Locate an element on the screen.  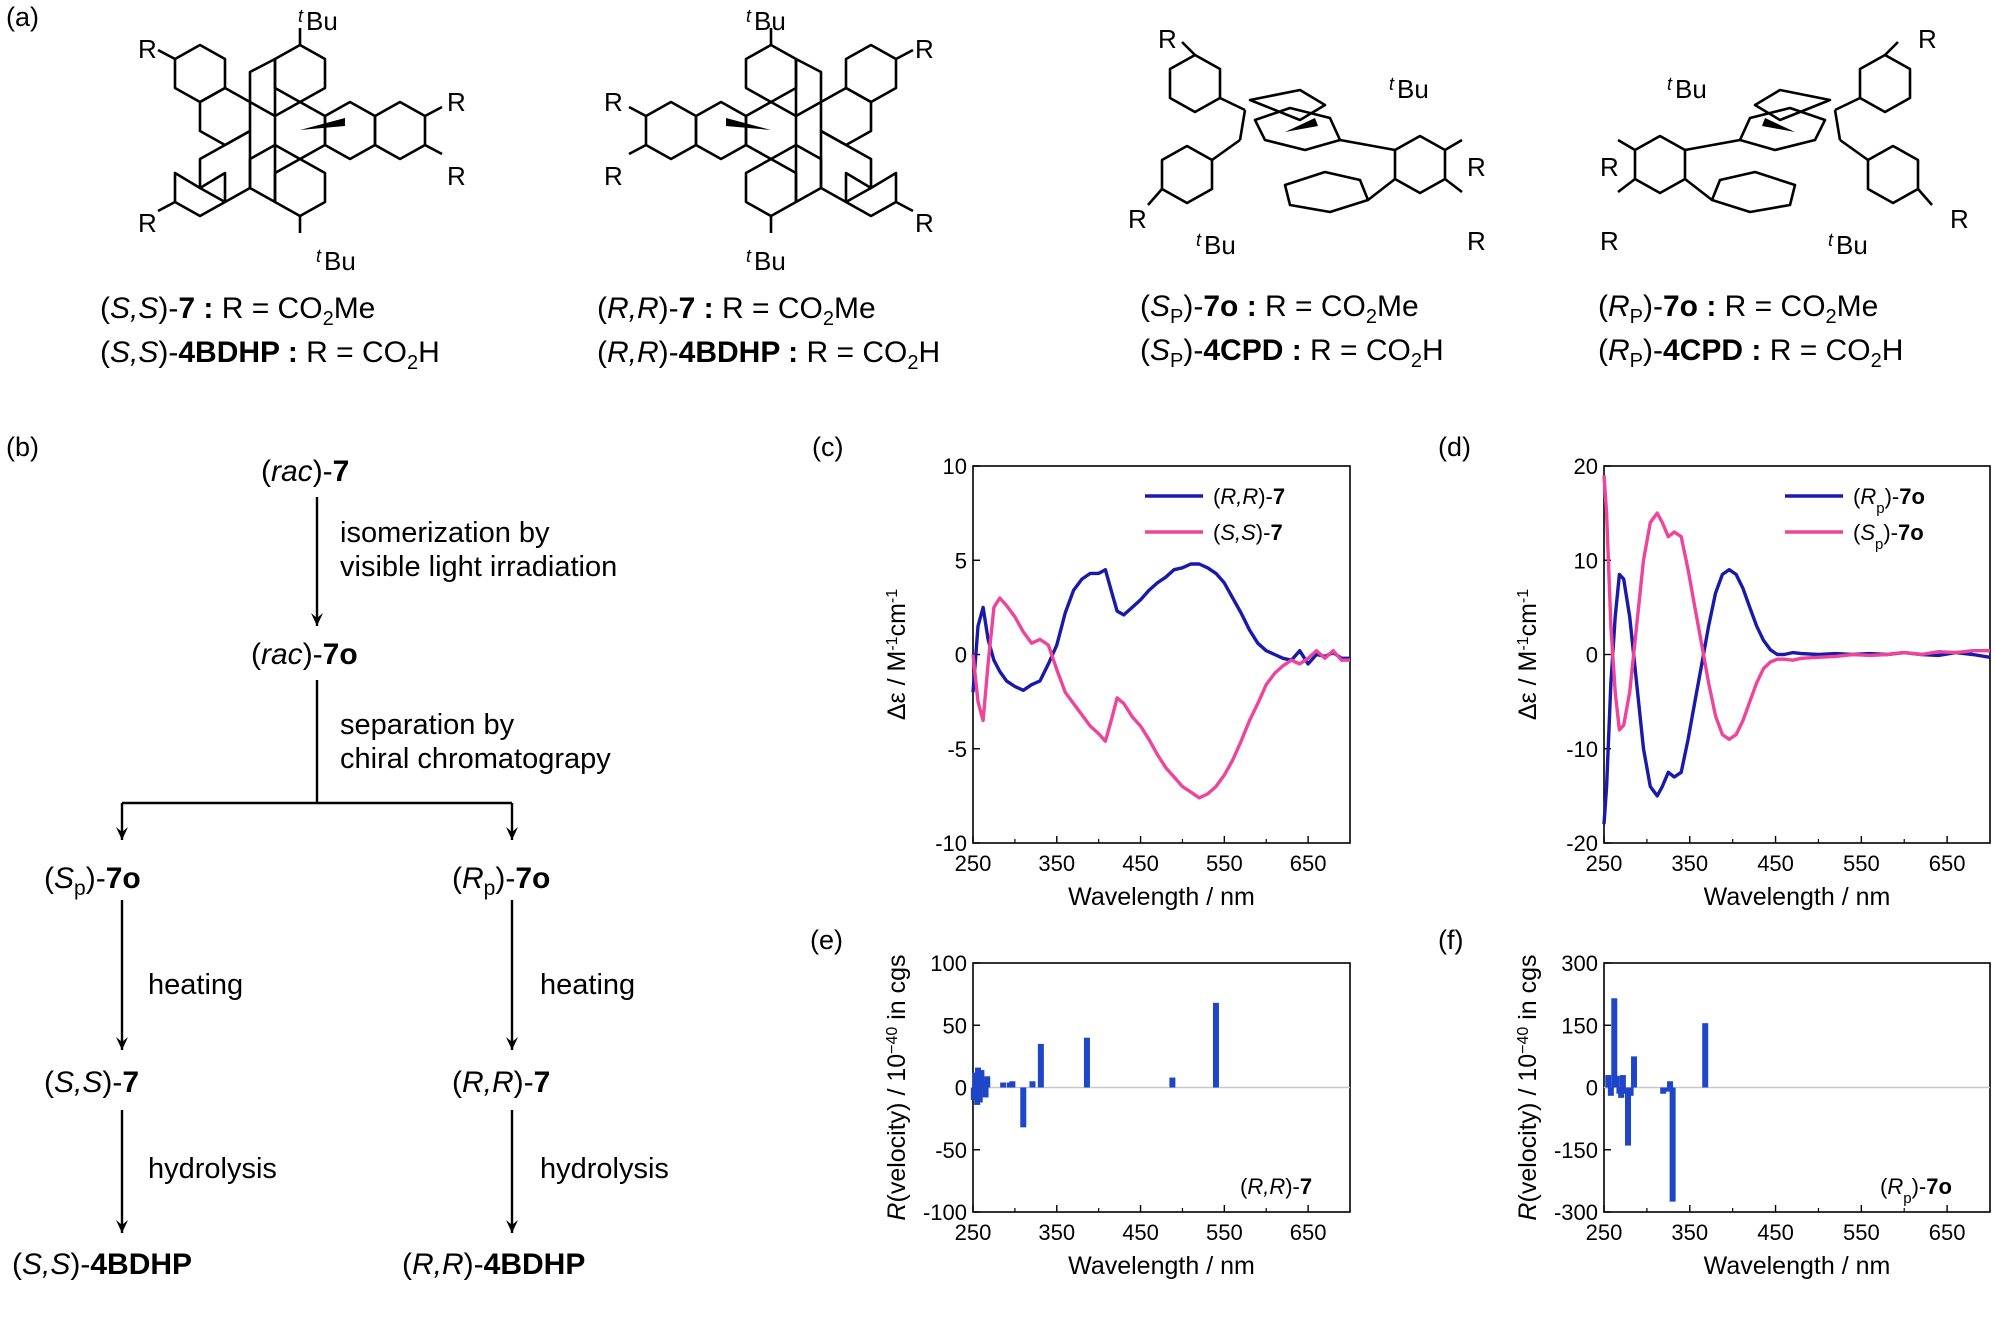
heating-label-left: heating is located at coordinates (196, 985).